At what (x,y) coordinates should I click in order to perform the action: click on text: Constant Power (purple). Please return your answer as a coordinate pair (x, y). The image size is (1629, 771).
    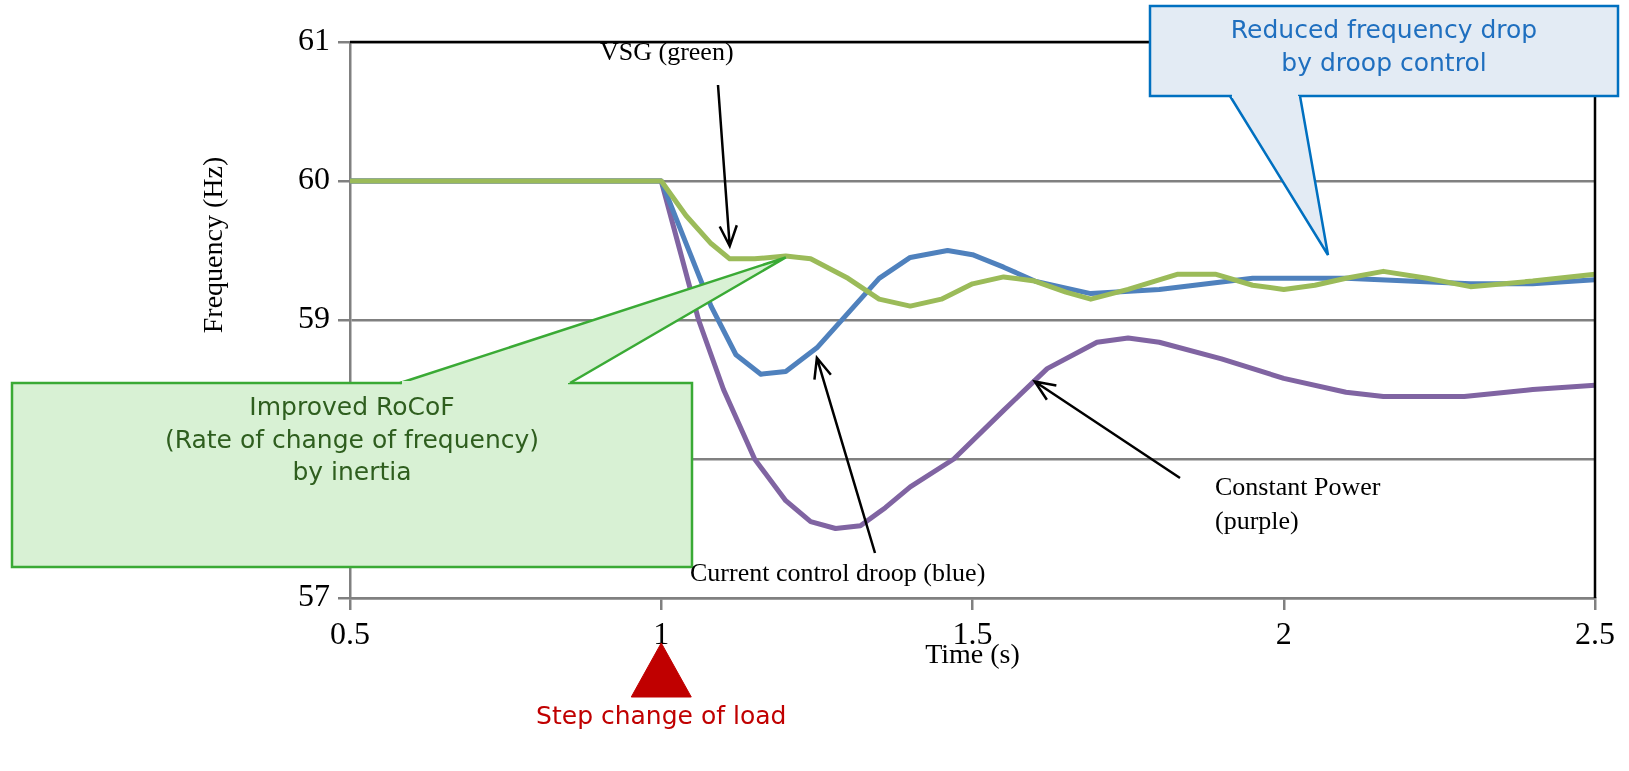
    Looking at the image, I should click on (1298, 504).